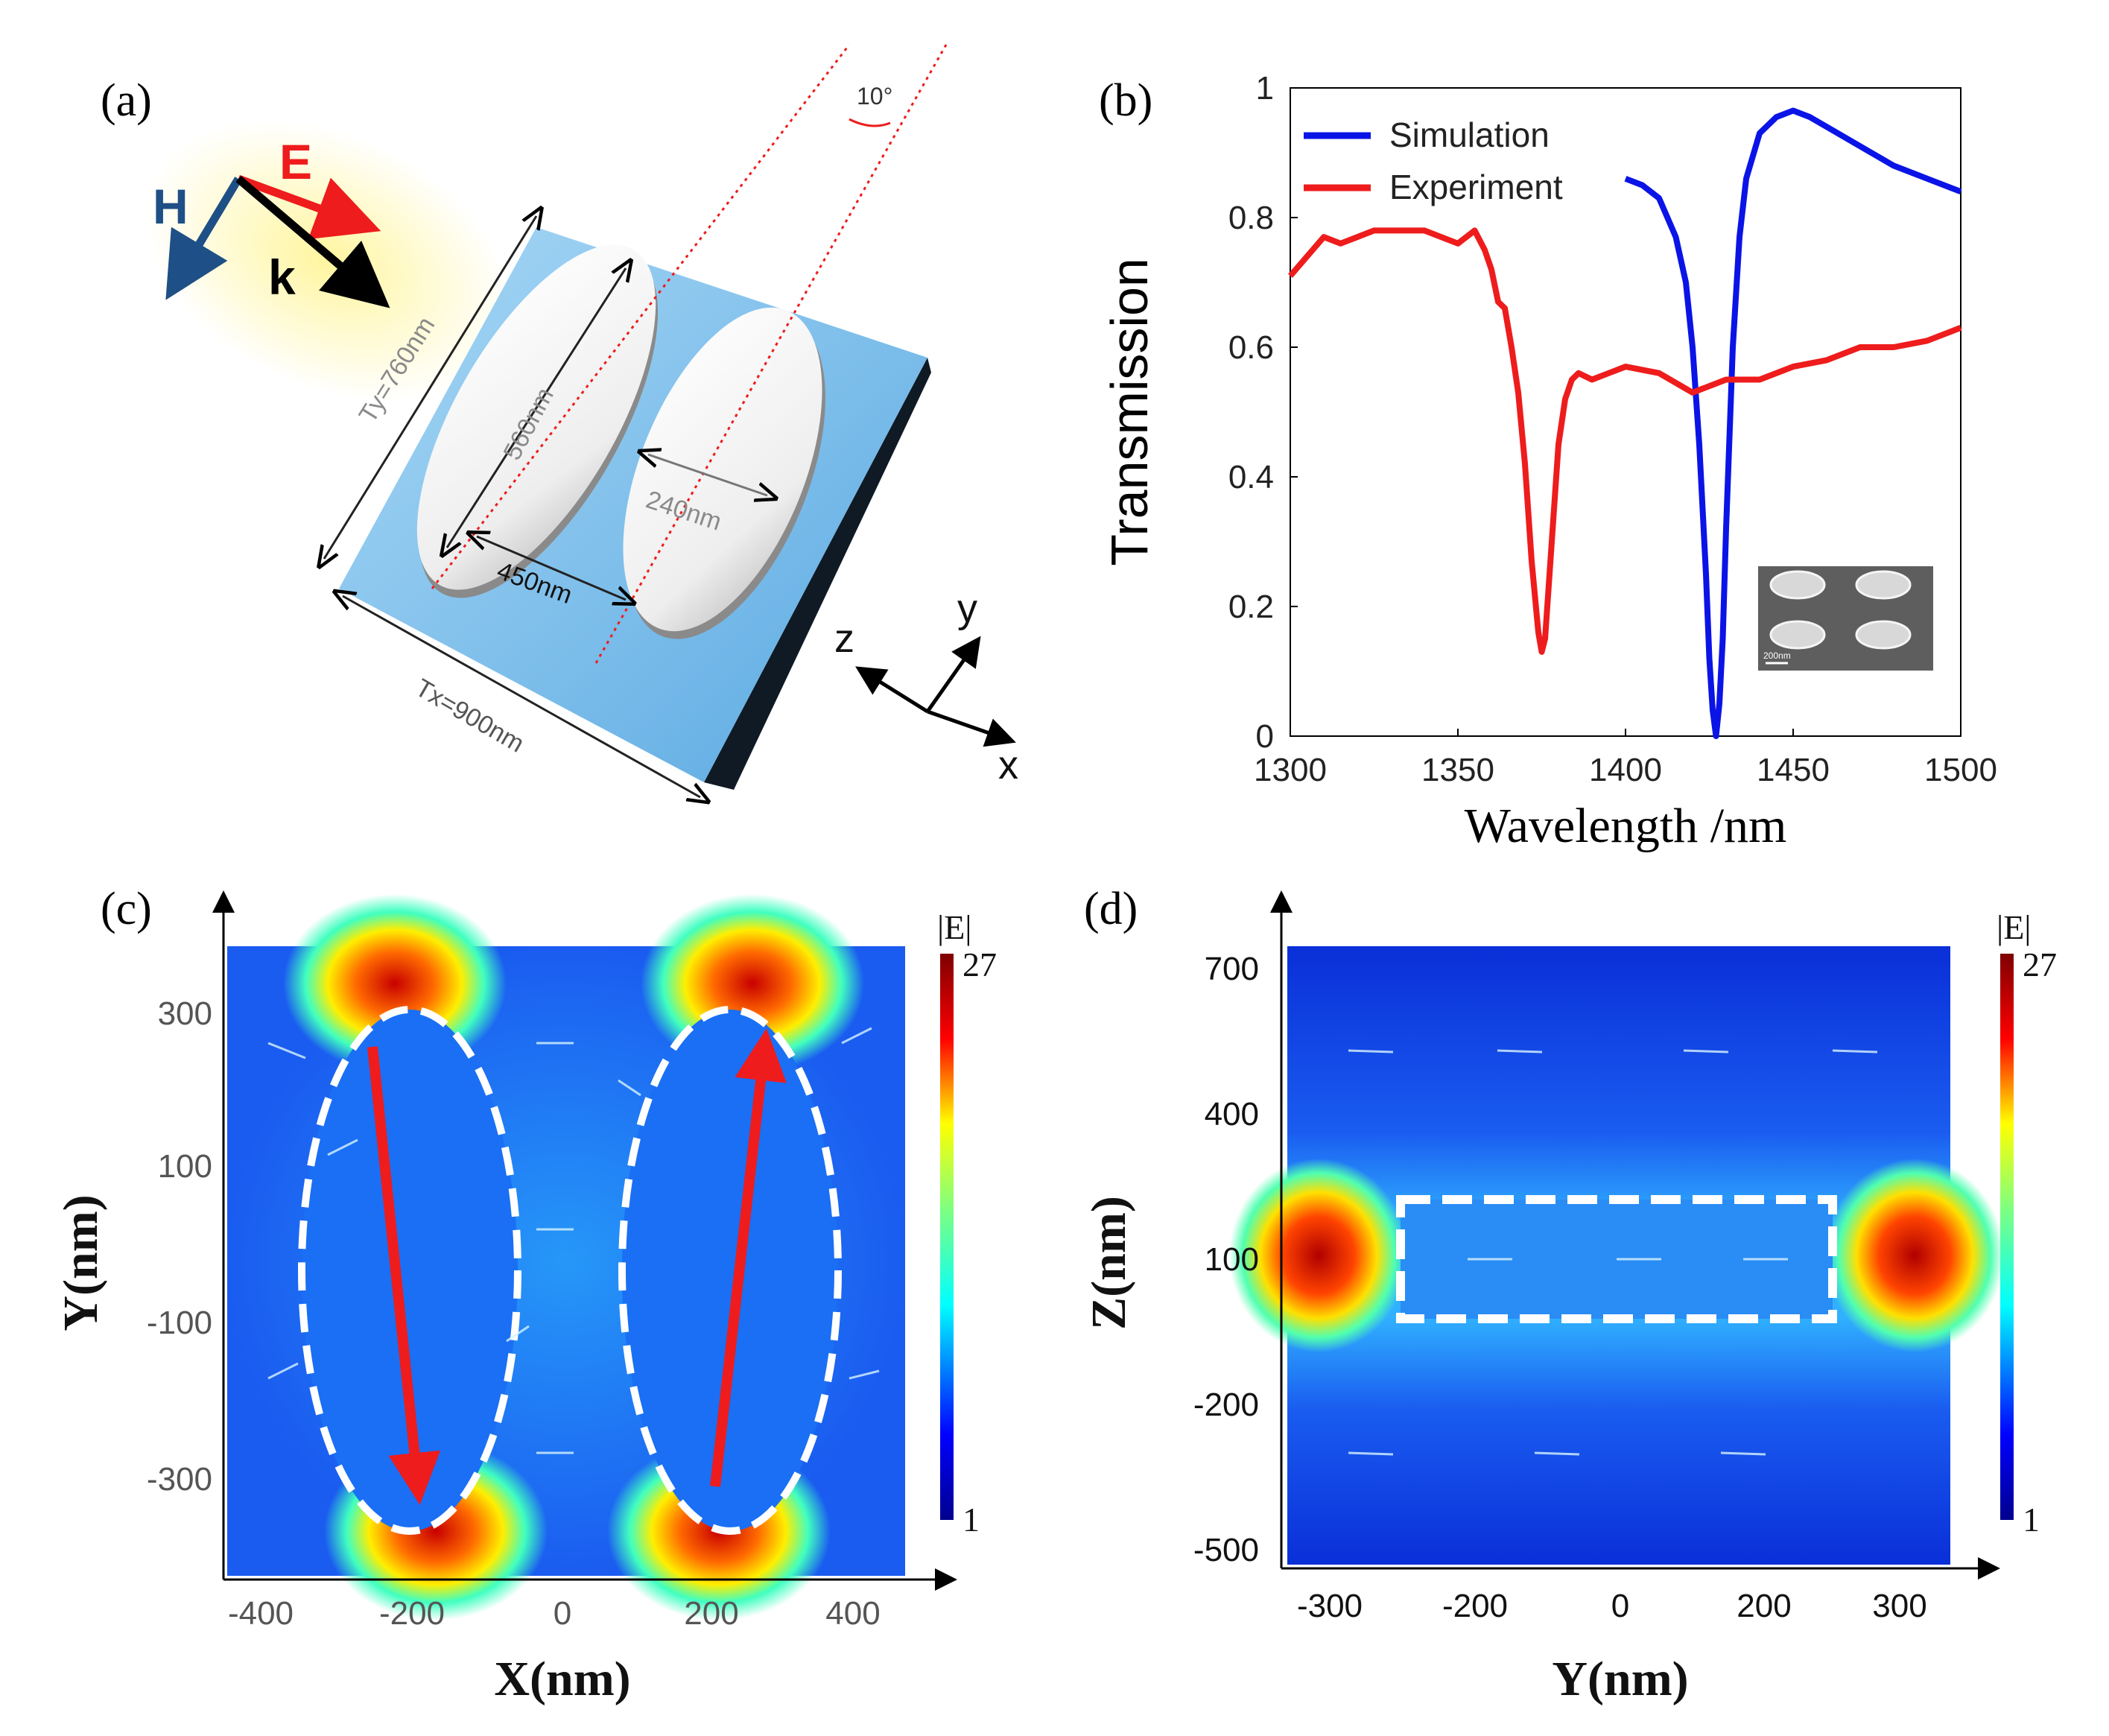 This screenshot has width=2109, height=1736. What do you see at coordinates (874, 96) in the screenshot?
I see `angle-label: 10°` at bounding box center [874, 96].